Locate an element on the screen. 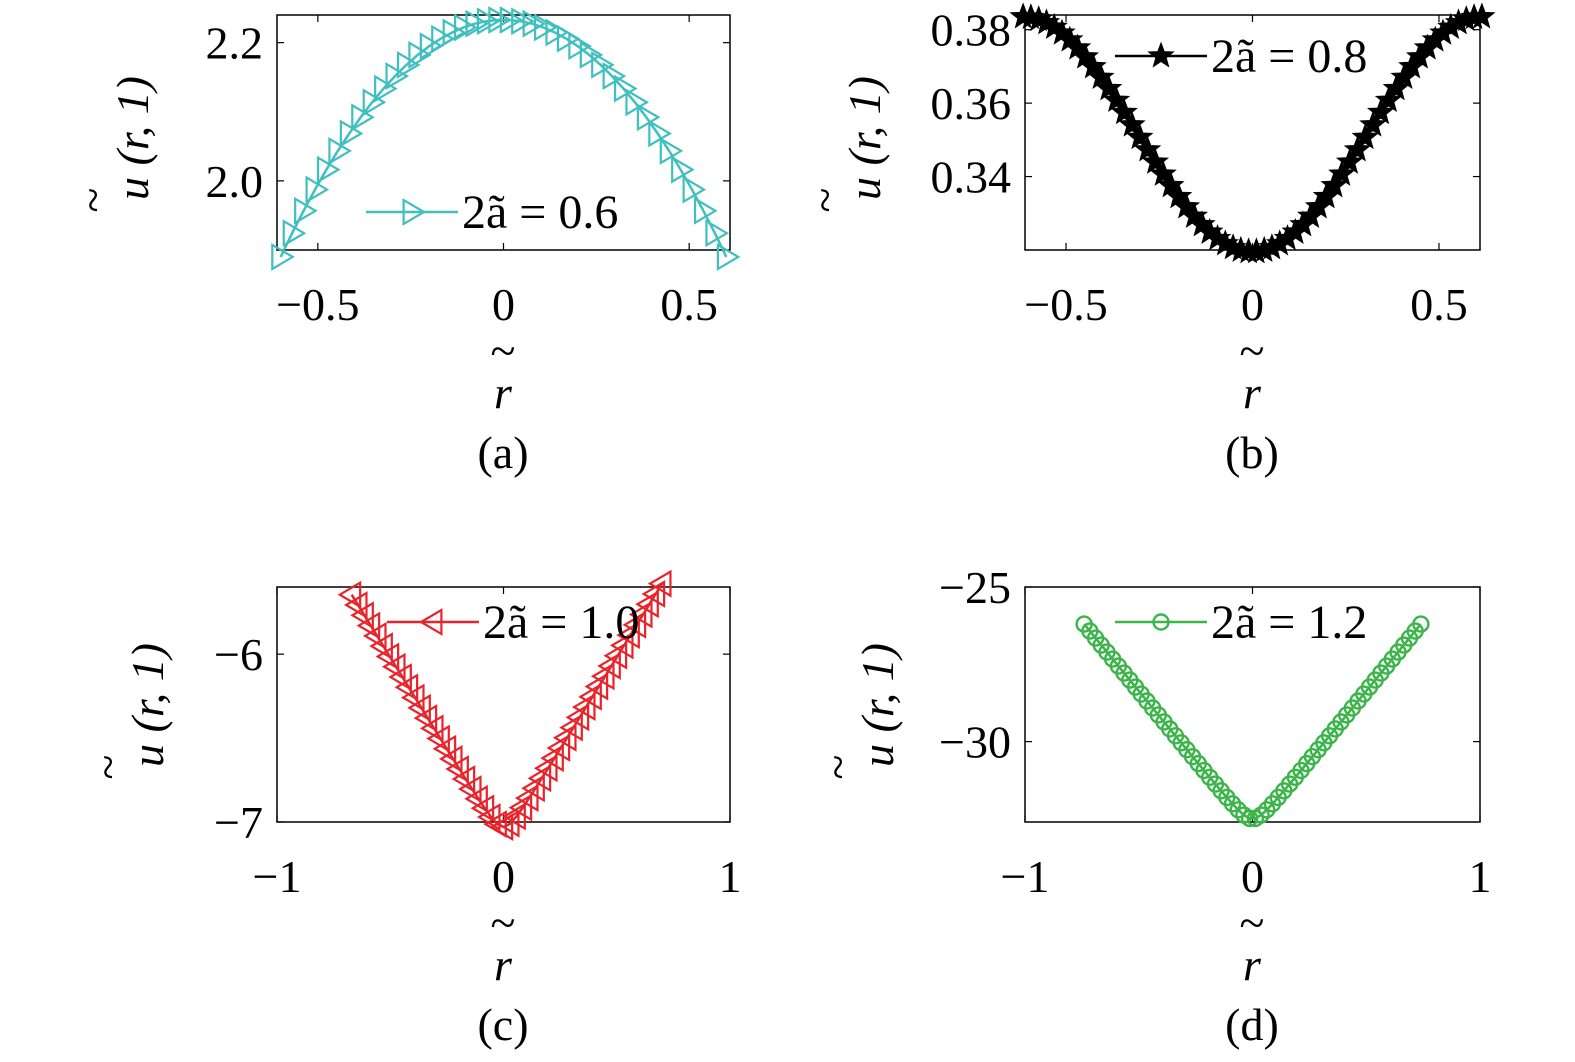 Image resolution: width=1575 pixels, height=1062 pixels. legend-label: 2ã = 1.0 is located at coordinates (561, 622).